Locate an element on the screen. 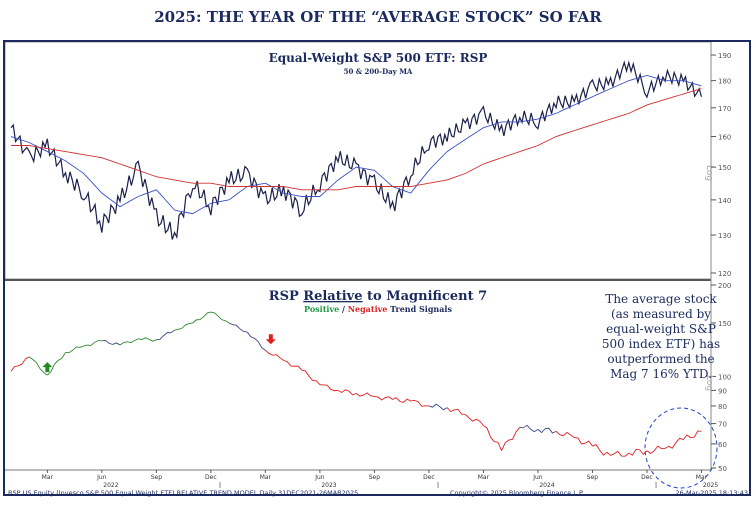 This screenshot has width=756, height=513. y-tick-label: 60 is located at coordinates (722, 445).